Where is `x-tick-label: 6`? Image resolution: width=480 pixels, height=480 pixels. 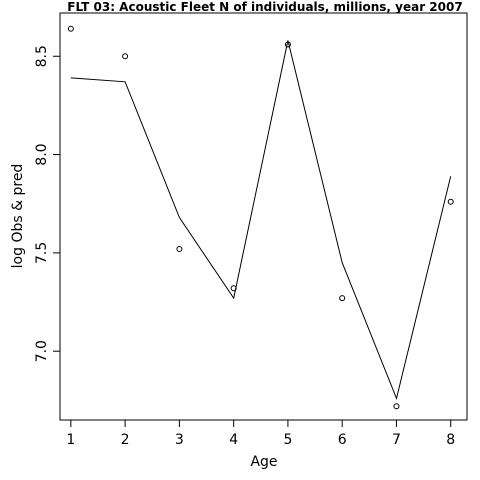
x-tick-label: 6 is located at coordinates (342, 440).